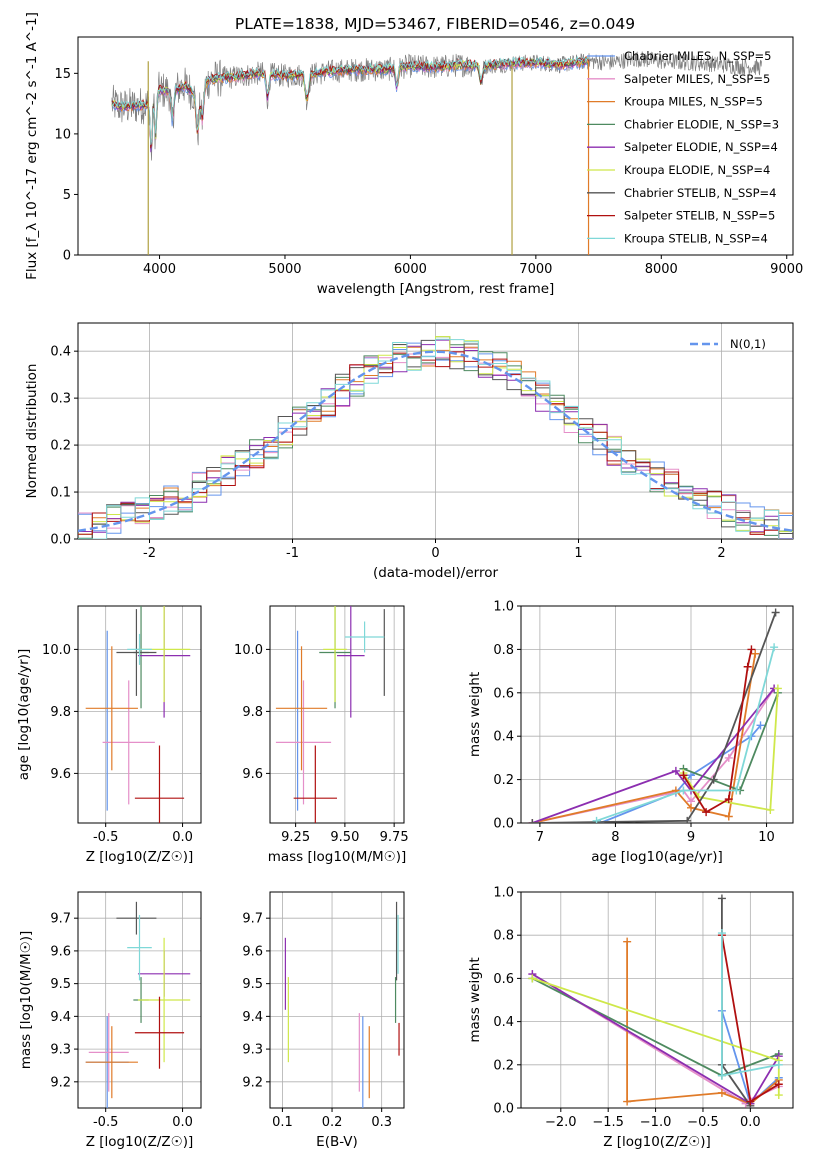 The height and width of the screenshot is (1170, 819). What do you see at coordinates (67, 195) in the screenshot?
I see `y-tick-label: 5` at bounding box center [67, 195].